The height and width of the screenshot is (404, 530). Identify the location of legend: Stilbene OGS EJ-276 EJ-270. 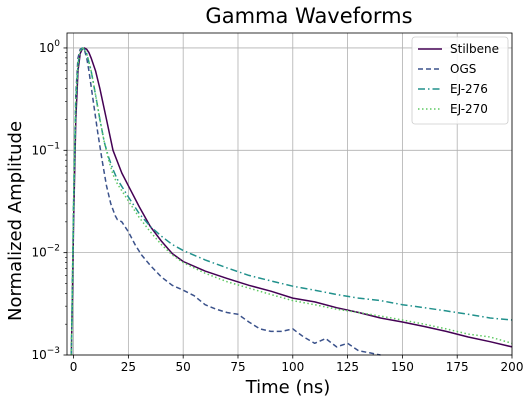
(460, 80).